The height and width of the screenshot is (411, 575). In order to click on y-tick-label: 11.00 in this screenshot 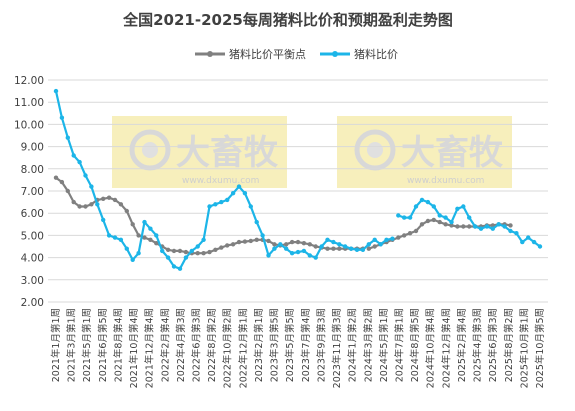, I will do `click(29, 103)`.